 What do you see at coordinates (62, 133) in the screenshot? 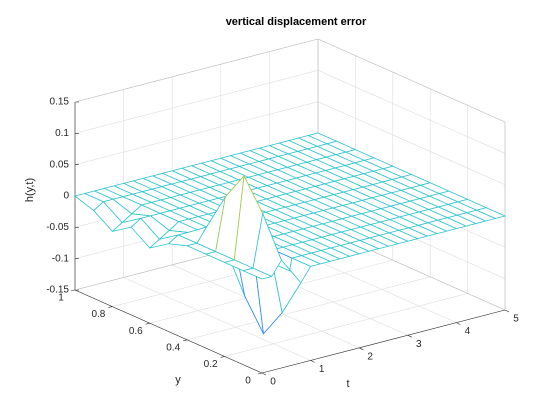
I see `z-tick-label: 0.1` at bounding box center [62, 133].